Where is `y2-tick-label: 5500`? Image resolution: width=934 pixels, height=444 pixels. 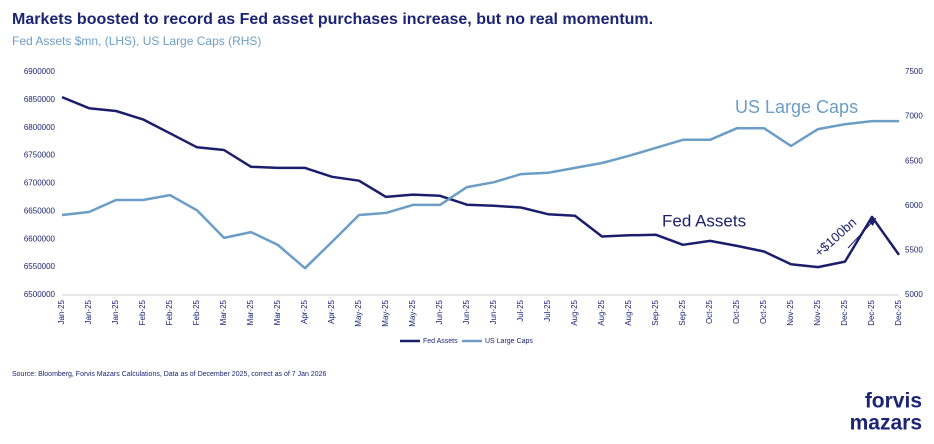 y2-tick-label: 5500 is located at coordinates (914, 250).